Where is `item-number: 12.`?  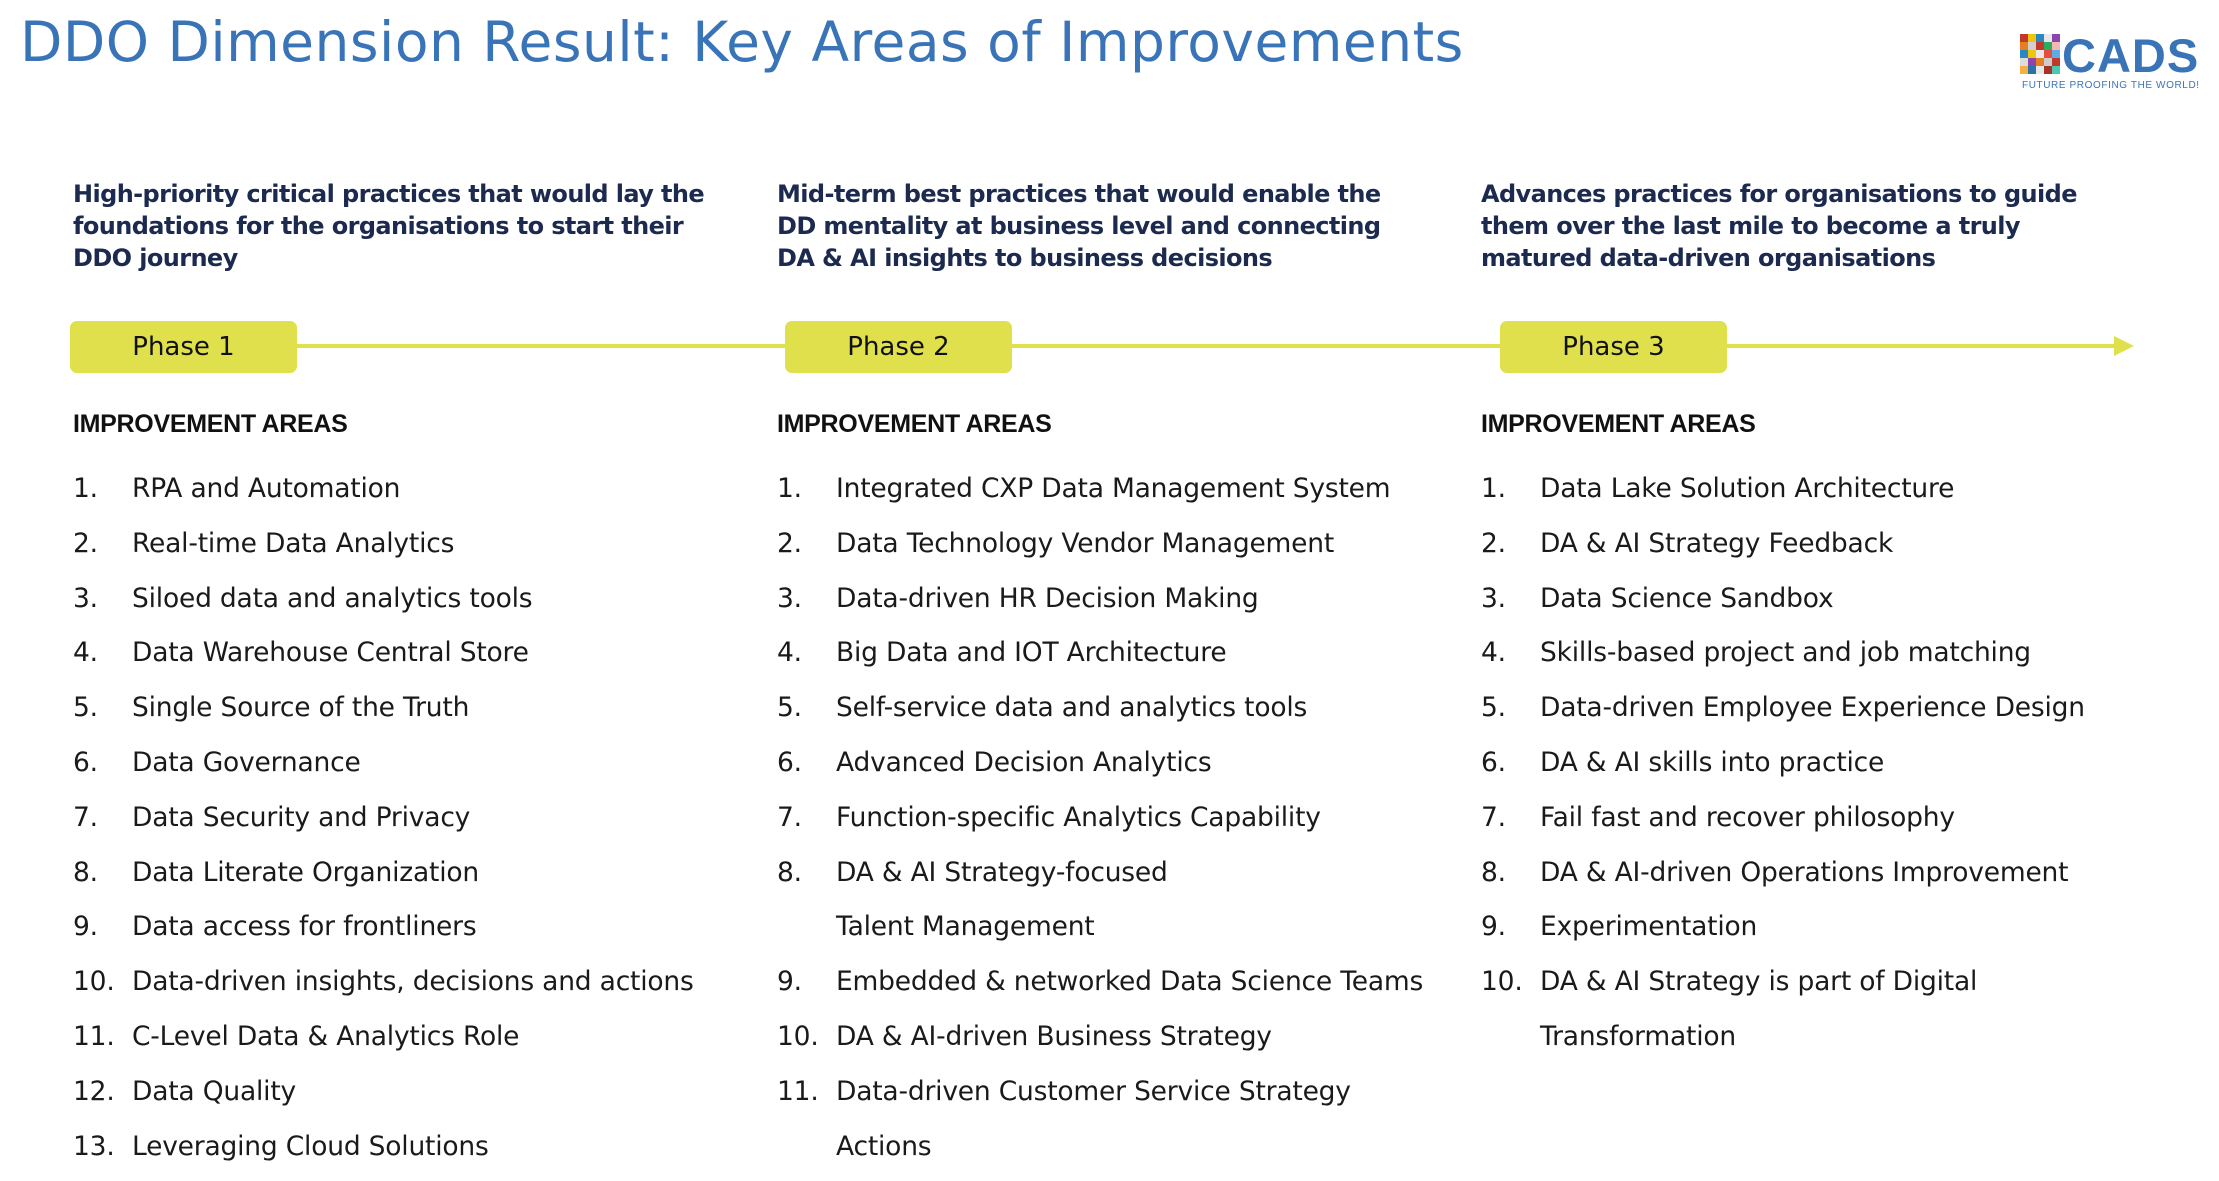 item-number: 12. is located at coordinates (94, 1091).